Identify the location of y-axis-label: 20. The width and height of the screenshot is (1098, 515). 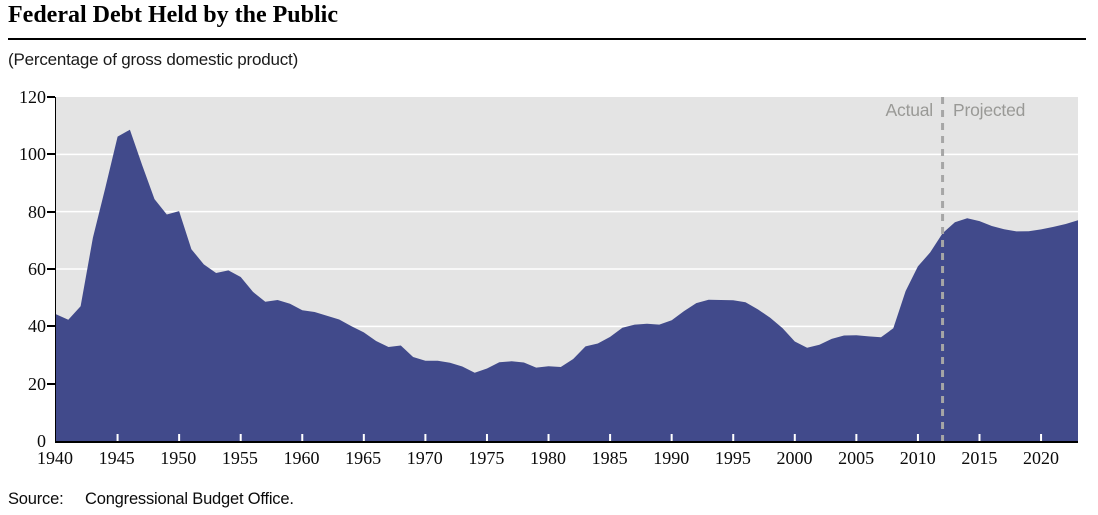
(37, 383).